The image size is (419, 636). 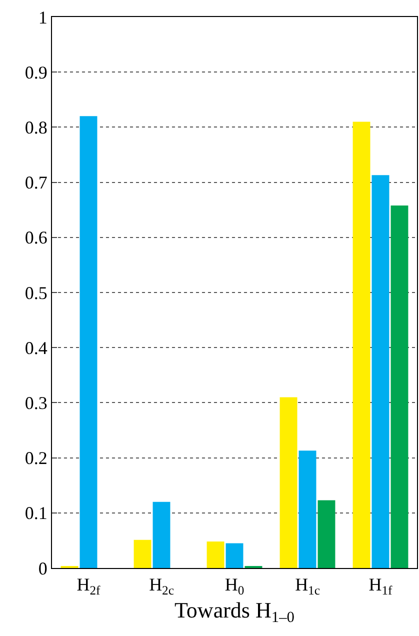 I want to click on y-tick-label: 0.8, so click(x=36, y=128).